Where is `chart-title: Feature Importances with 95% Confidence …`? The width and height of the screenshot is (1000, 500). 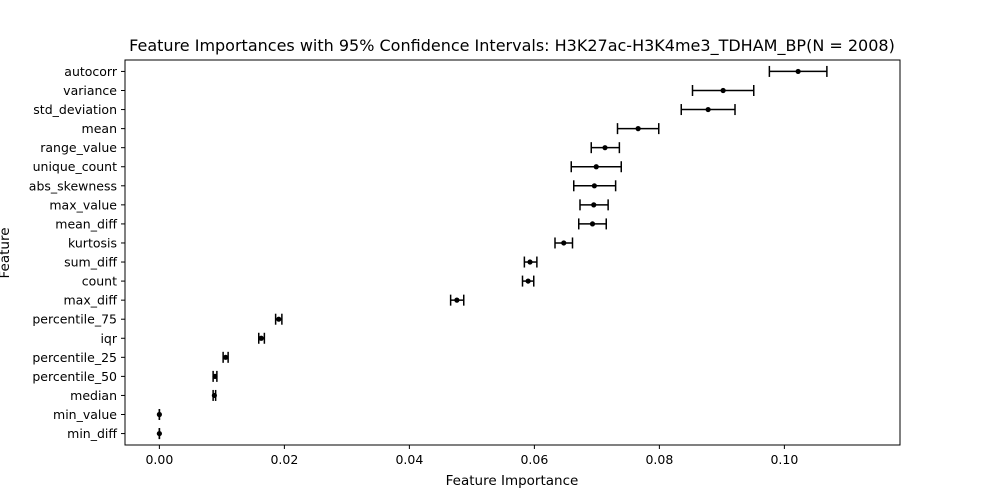 chart-title: Feature Importances with 95% Confidence … is located at coordinates (512, 46).